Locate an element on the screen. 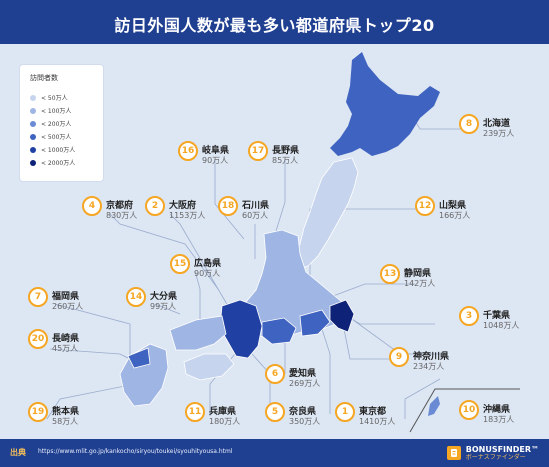 The width and height of the screenshot is (549, 467). brand-subtitle: ボーナスファインダー is located at coordinates (495, 457).